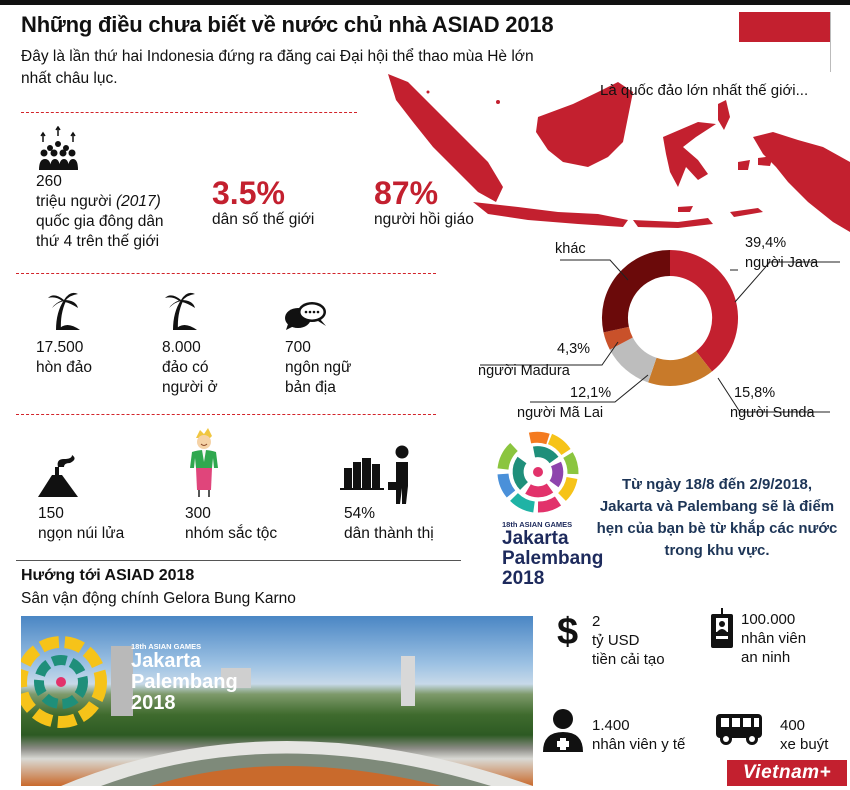  What do you see at coordinates (523, 578) in the screenshot?
I see `logo-line3: 2018` at bounding box center [523, 578].